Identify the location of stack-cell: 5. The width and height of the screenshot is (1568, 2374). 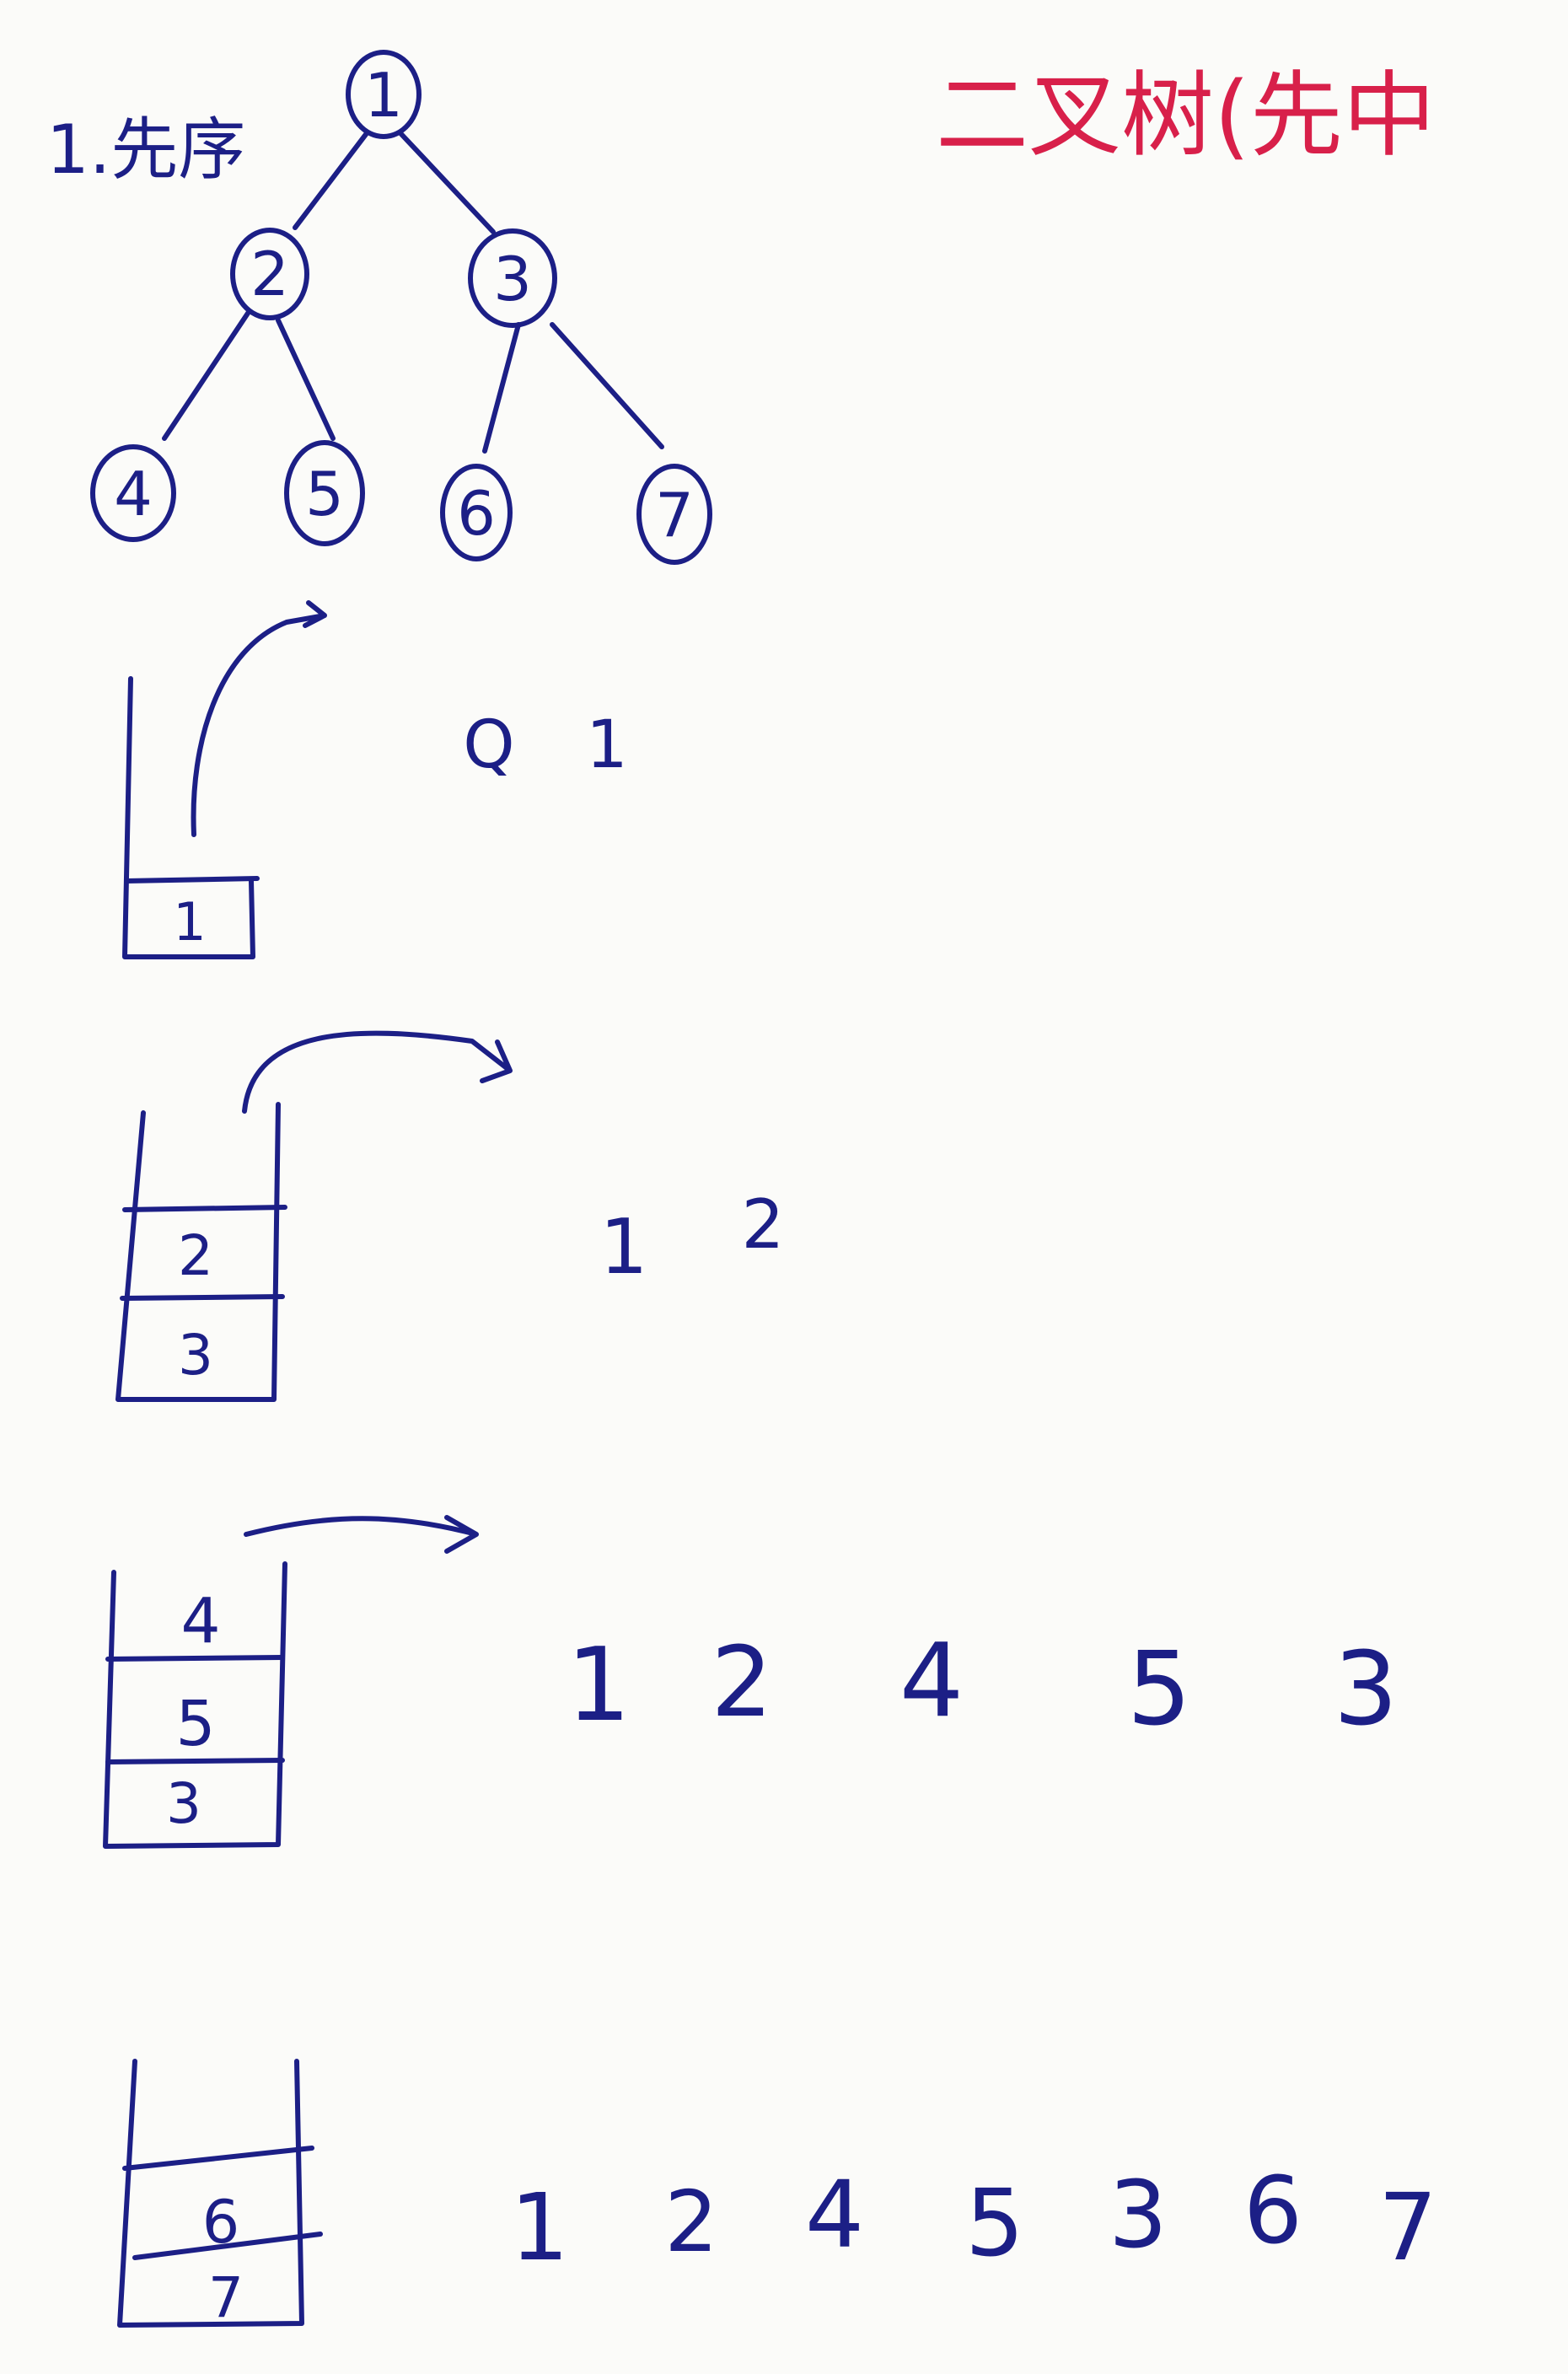
(195, 1724).